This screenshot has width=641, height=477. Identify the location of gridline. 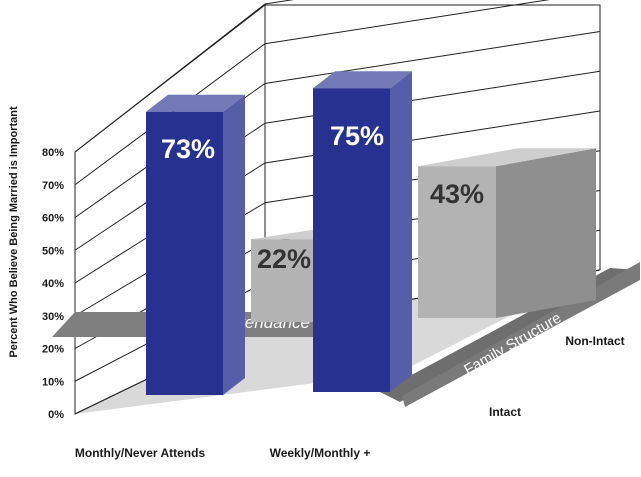
(184, 76).